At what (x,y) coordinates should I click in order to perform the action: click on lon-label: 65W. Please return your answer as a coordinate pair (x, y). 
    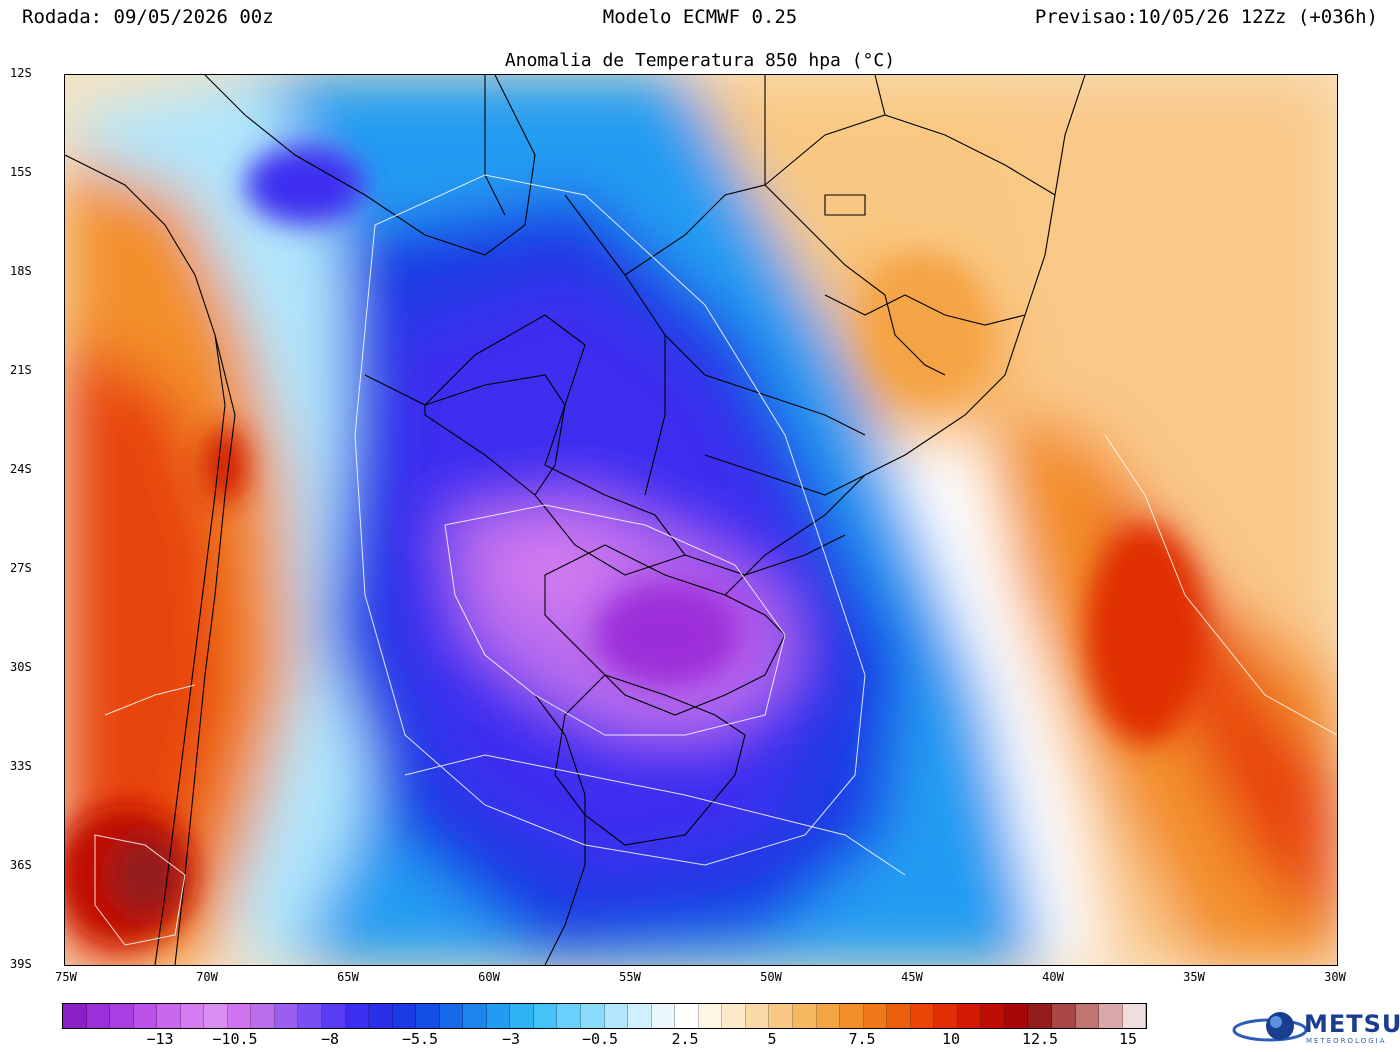
    Looking at the image, I should click on (348, 977).